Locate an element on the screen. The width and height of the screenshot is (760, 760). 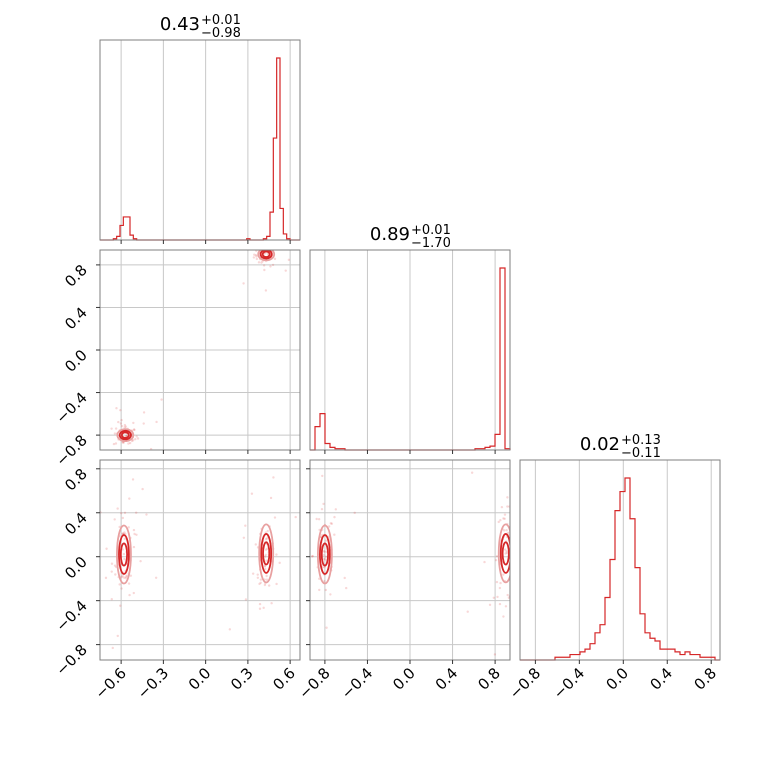
x-tick-label: −0.8 is located at coordinates (525, 683).